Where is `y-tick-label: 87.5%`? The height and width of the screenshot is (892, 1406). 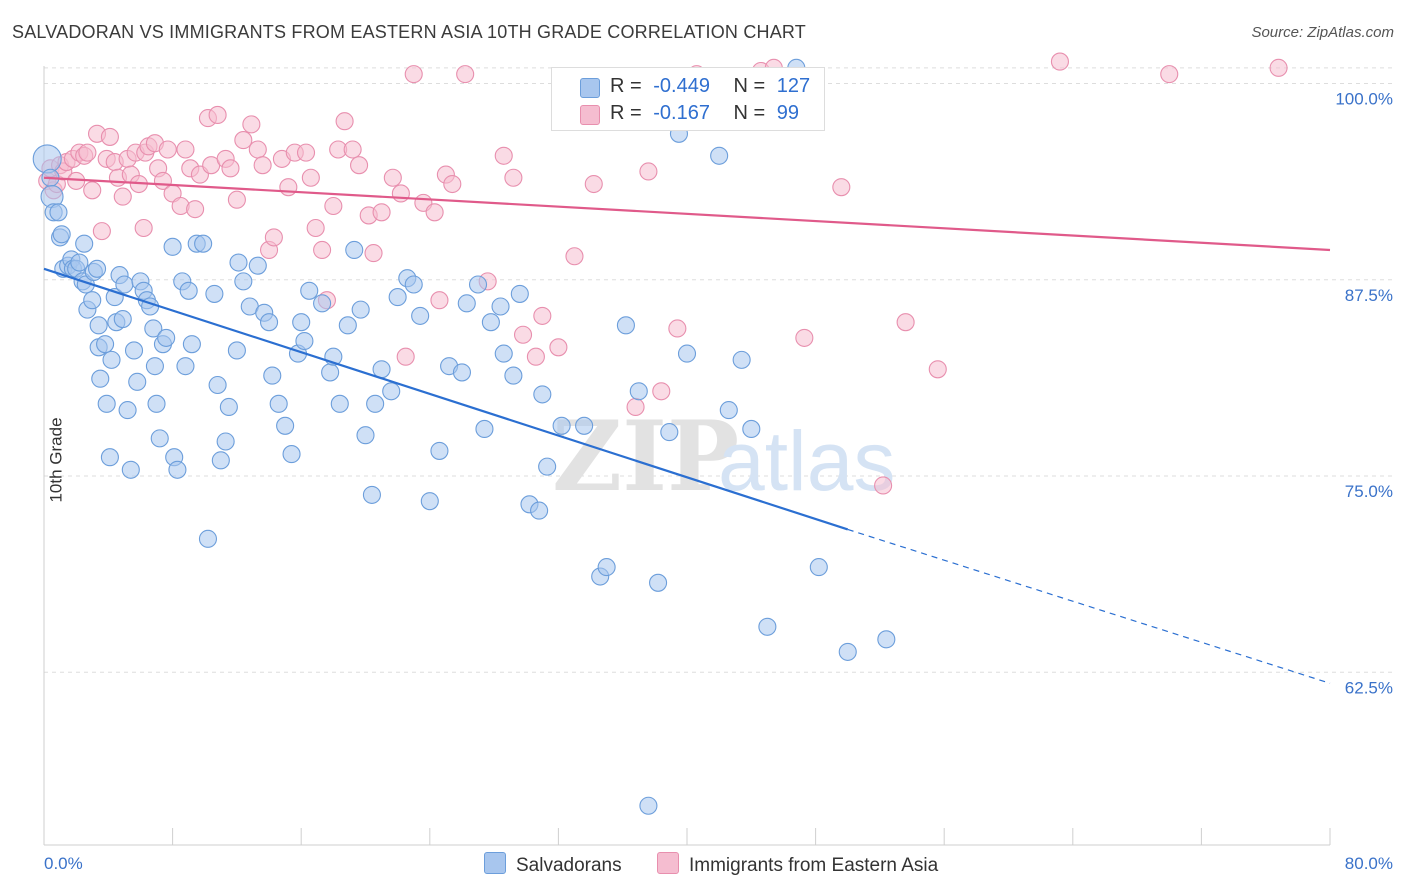 y-tick-label: 87.5% is located at coordinates (1369, 295).